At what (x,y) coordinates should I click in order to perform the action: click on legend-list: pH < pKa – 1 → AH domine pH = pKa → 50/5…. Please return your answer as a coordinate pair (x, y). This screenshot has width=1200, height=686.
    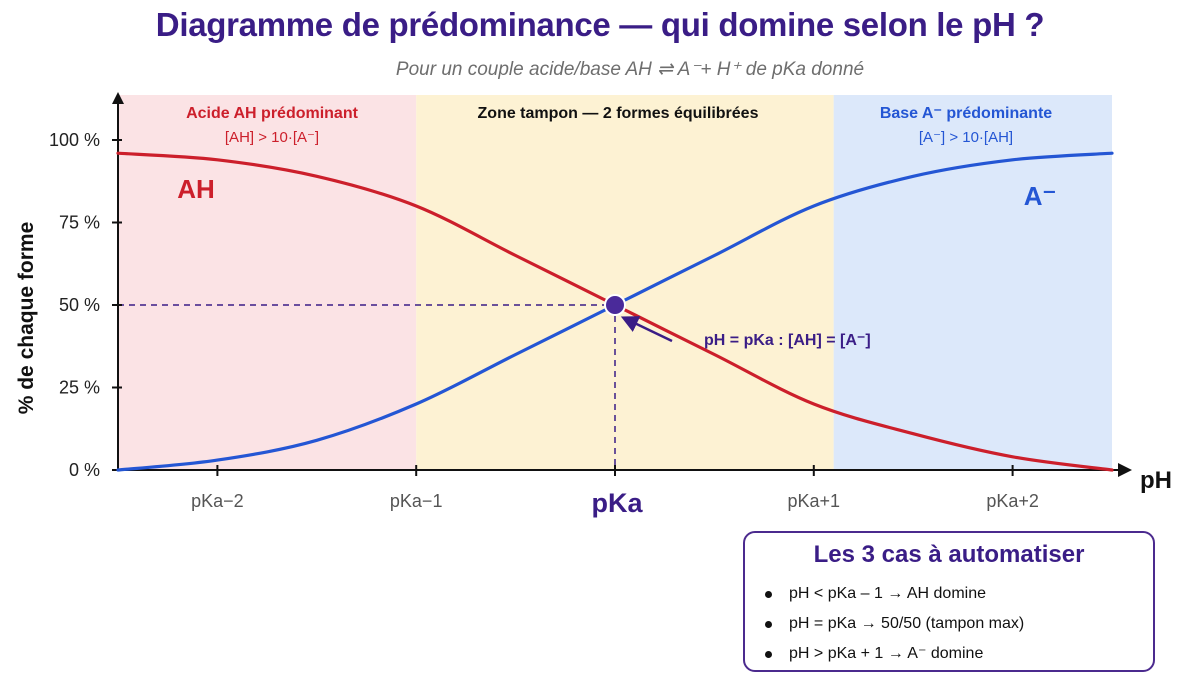
    Looking at the image, I should click on (958, 624).